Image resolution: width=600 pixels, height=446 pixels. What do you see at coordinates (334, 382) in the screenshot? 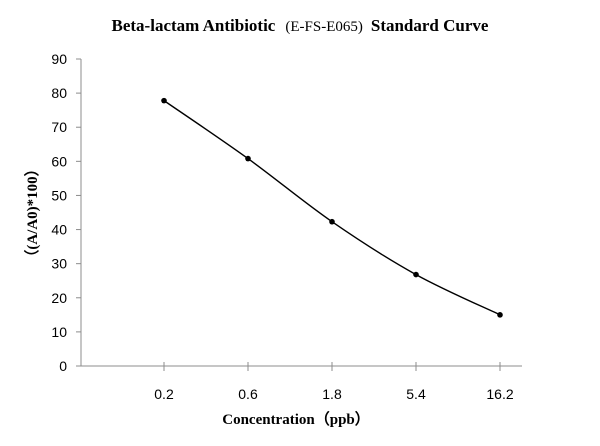
I see `x-ticks: 0.2 0.6 1.8 5.4 16.2` at bounding box center [334, 382].